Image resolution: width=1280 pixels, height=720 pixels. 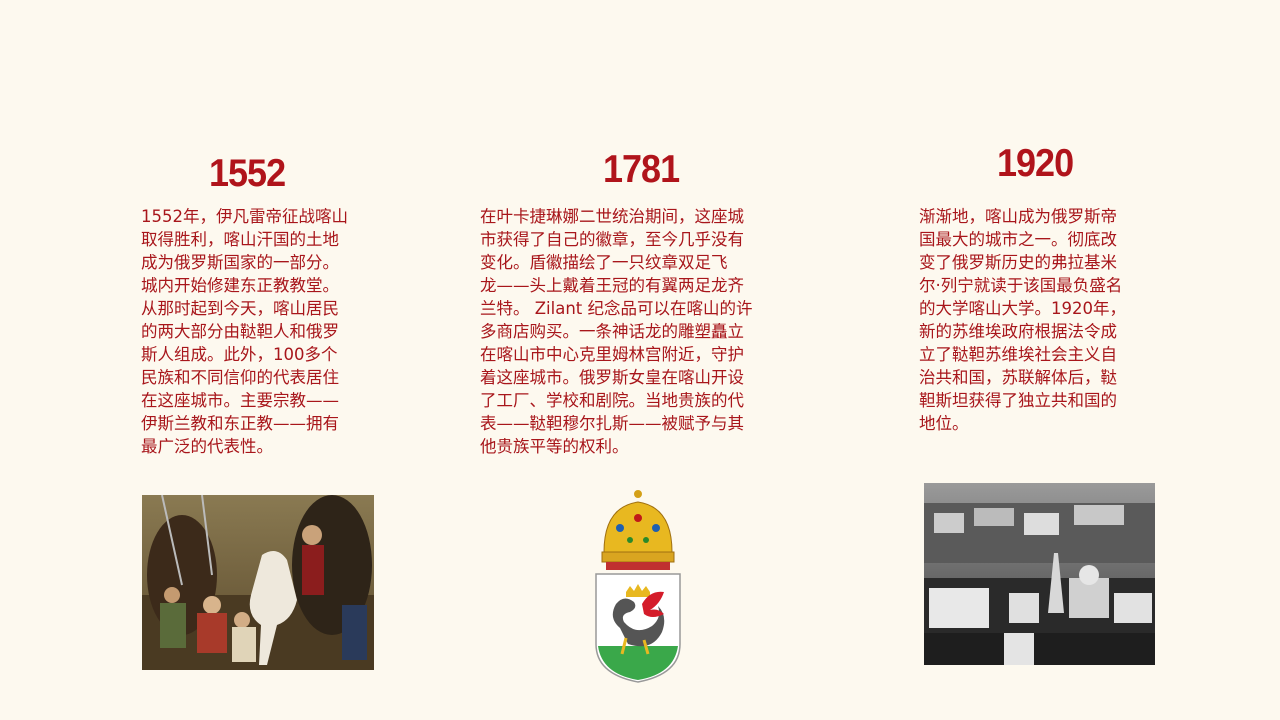 What do you see at coordinates (240, 377) in the screenshot?
I see `text-line: 民族和不同信仰的代表居住` at bounding box center [240, 377].